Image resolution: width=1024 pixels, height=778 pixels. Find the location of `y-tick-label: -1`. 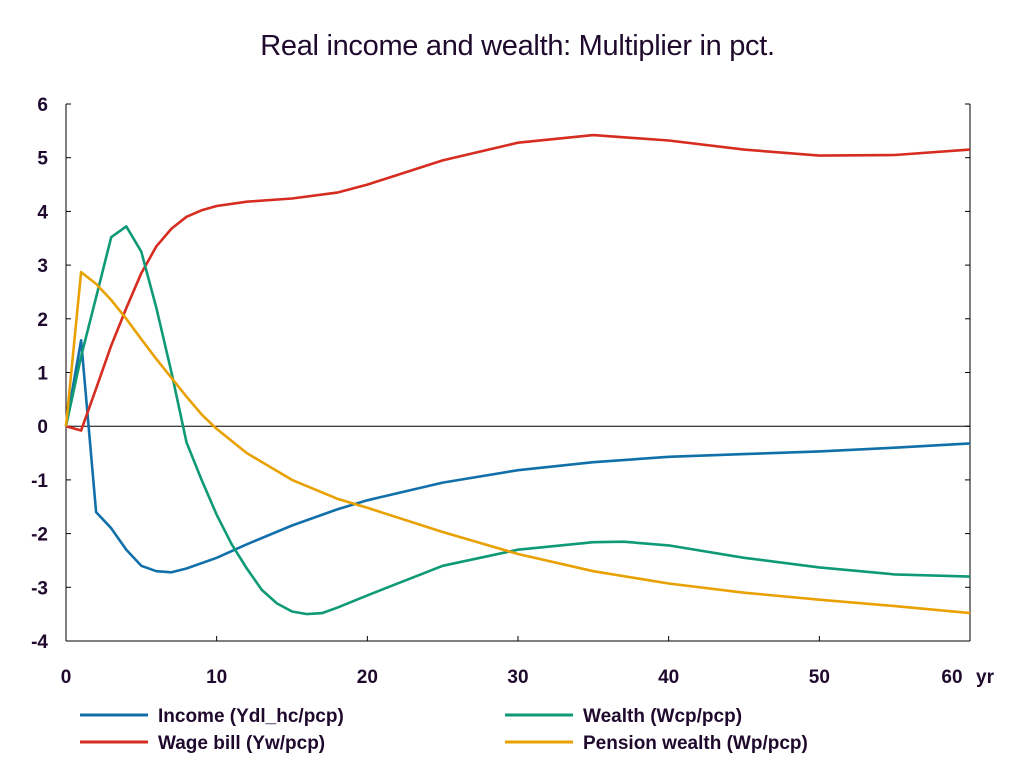

y-tick-label: -1 is located at coordinates (39, 481).